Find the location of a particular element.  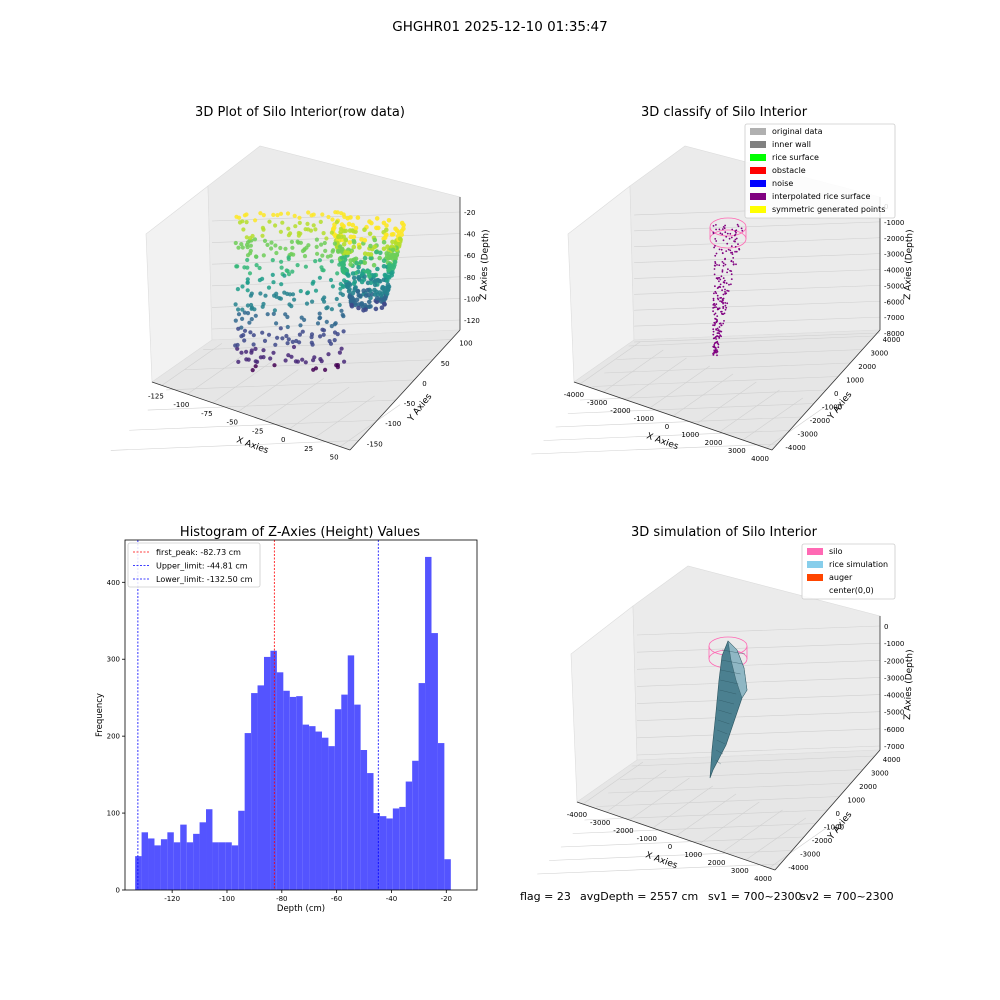

simulation-zlabel: Z Axies (Depth) is located at coordinates (909, 684).